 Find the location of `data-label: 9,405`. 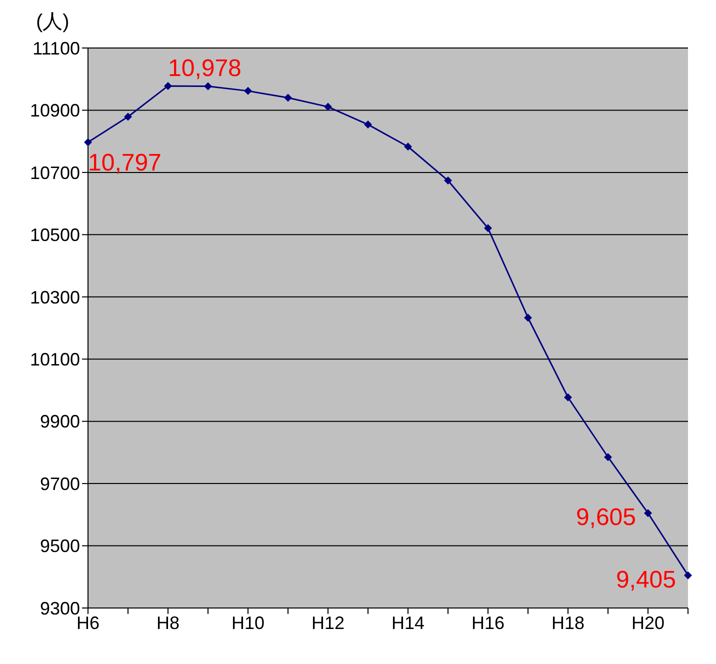

data-label: 9,405 is located at coordinates (646, 580).